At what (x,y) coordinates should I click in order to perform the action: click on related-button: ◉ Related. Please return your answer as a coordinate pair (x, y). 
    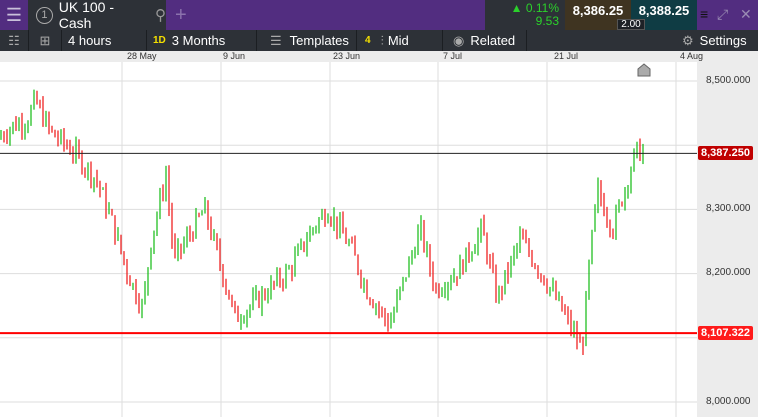
    Looking at the image, I should click on (485, 40).